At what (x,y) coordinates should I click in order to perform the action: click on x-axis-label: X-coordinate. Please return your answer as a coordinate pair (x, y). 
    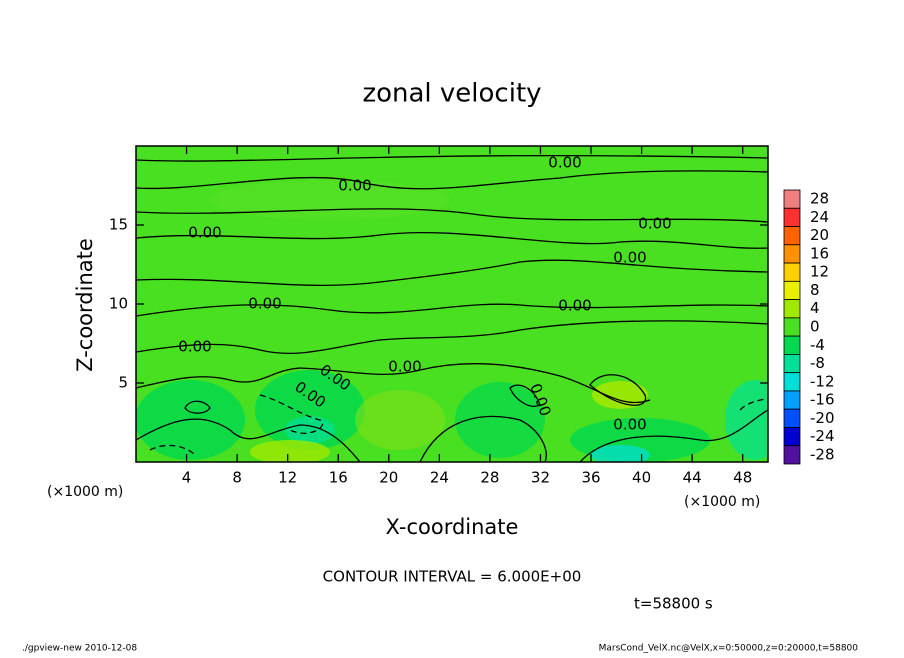
    Looking at the image, I should click on (452, 527).